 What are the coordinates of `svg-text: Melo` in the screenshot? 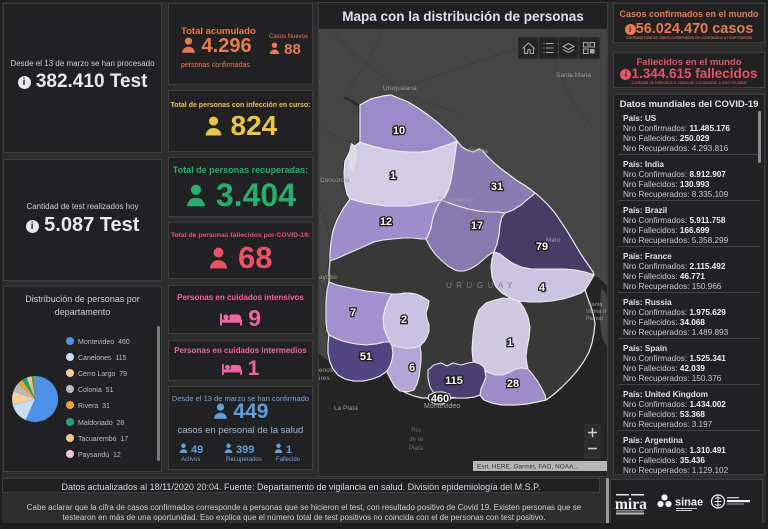 It's located at (553, 240).